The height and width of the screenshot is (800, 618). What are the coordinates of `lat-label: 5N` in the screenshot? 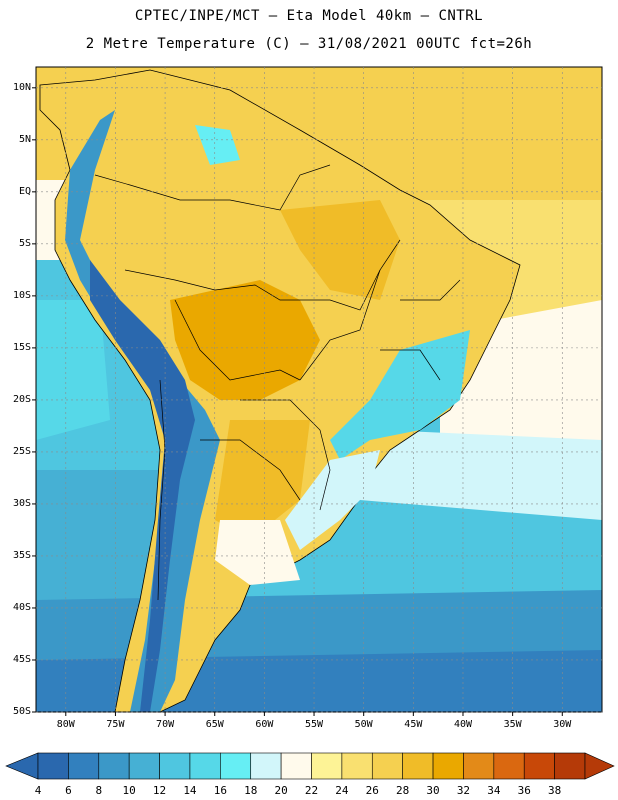 It's located at (24, 139).